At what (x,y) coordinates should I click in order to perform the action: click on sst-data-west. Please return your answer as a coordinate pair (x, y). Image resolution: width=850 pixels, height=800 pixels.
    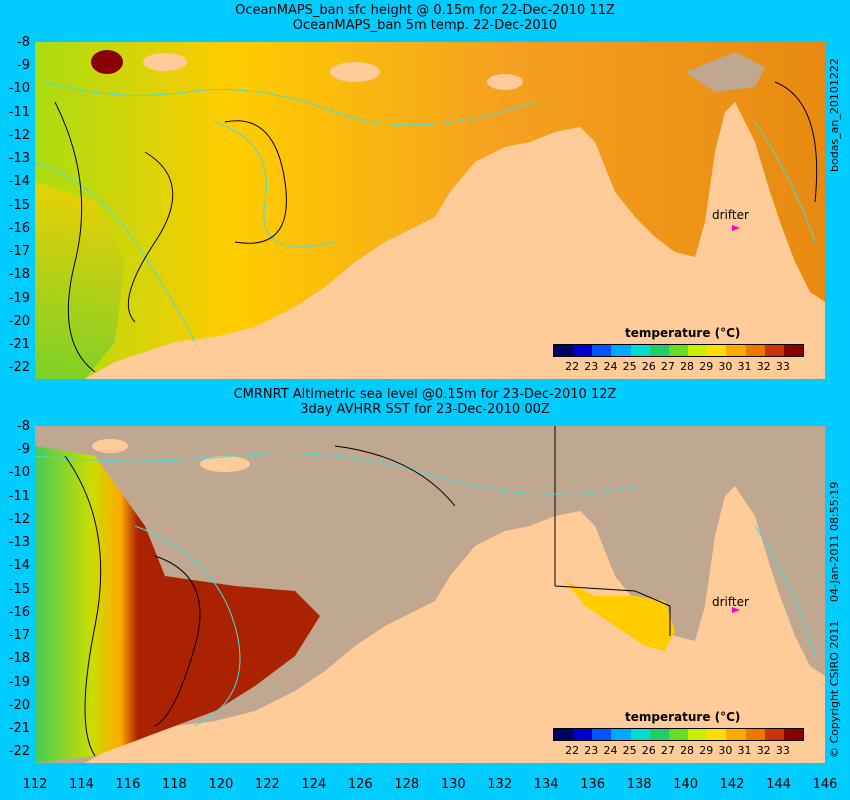
    Looking at the image, I should click on (177, 604).